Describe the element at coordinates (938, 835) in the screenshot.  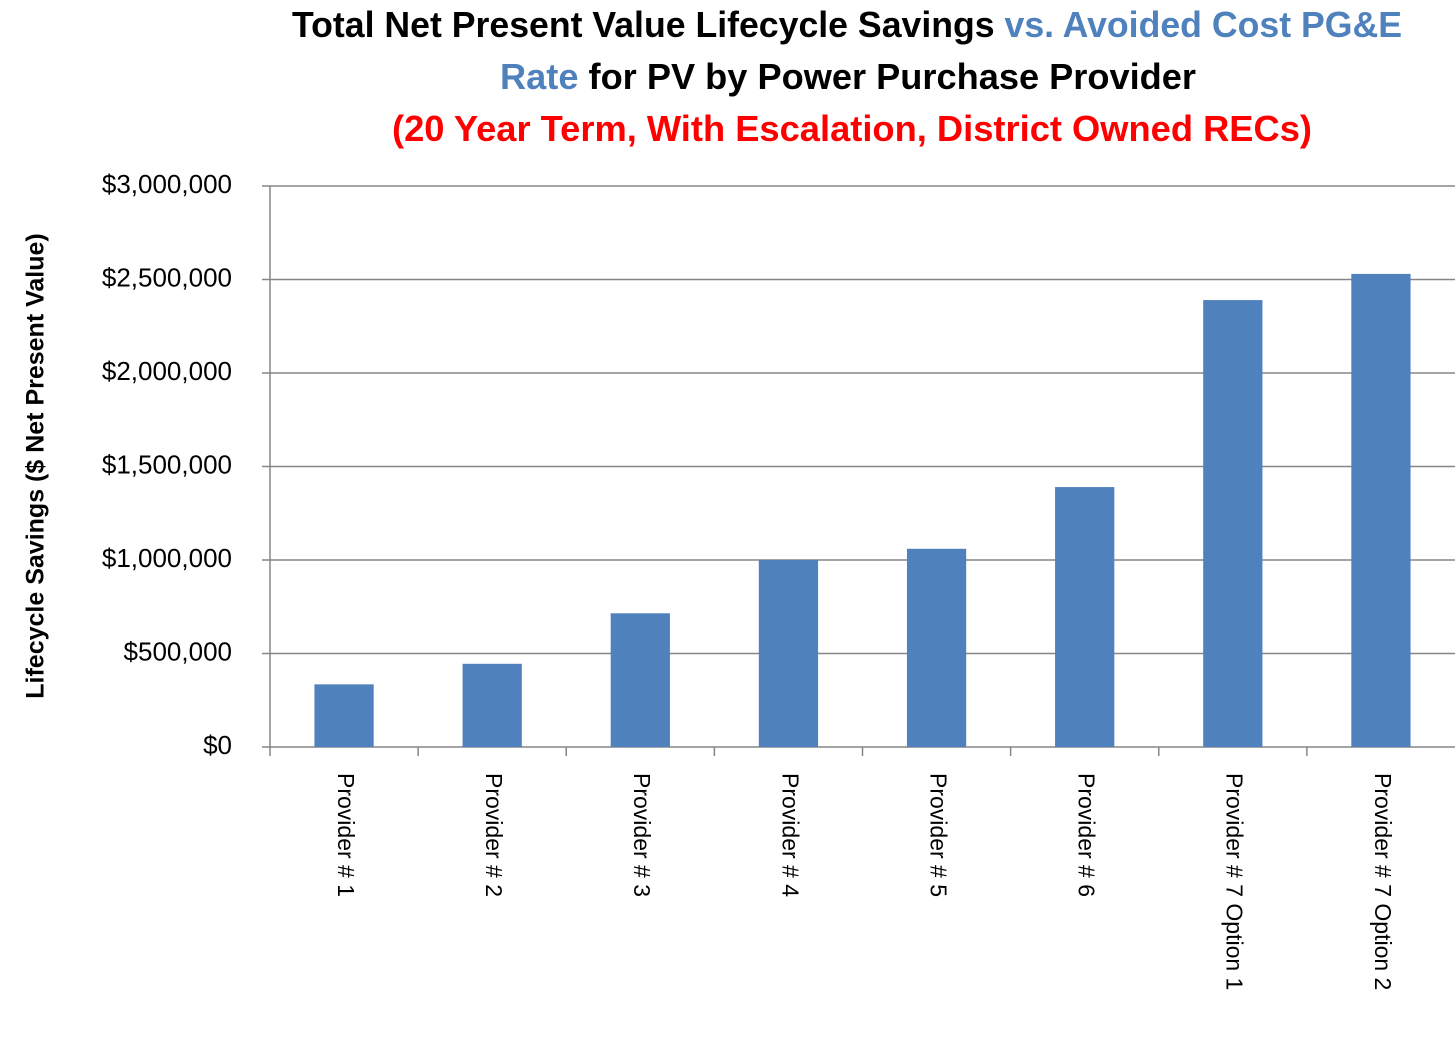
I see `x-tick-label: Provider # 5` at that location.